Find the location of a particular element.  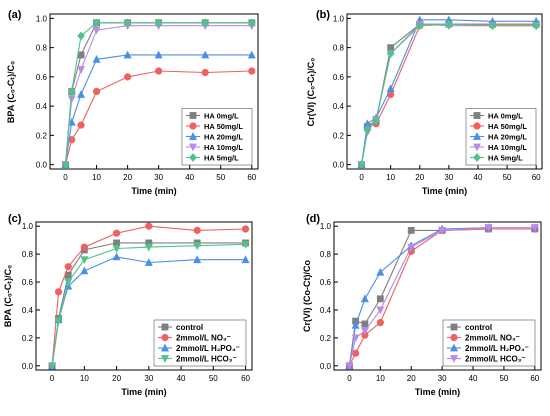

x-tick-label: 40 is located at coordinates (478, 177).